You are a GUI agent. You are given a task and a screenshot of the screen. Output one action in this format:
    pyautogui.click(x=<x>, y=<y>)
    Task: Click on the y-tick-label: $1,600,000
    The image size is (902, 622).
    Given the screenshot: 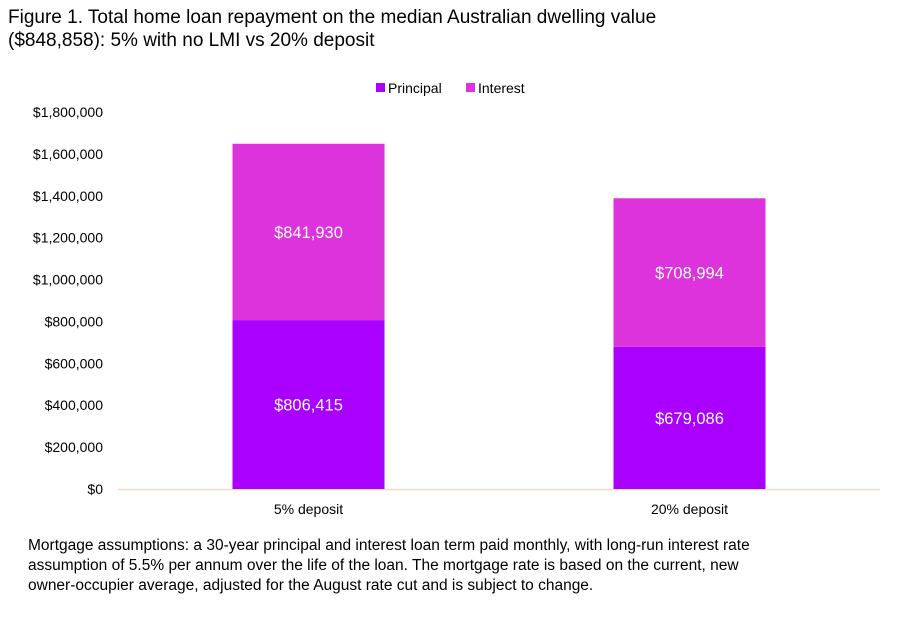 What is the action you would take?
    pyautogui.click(x=68, y=154)
    